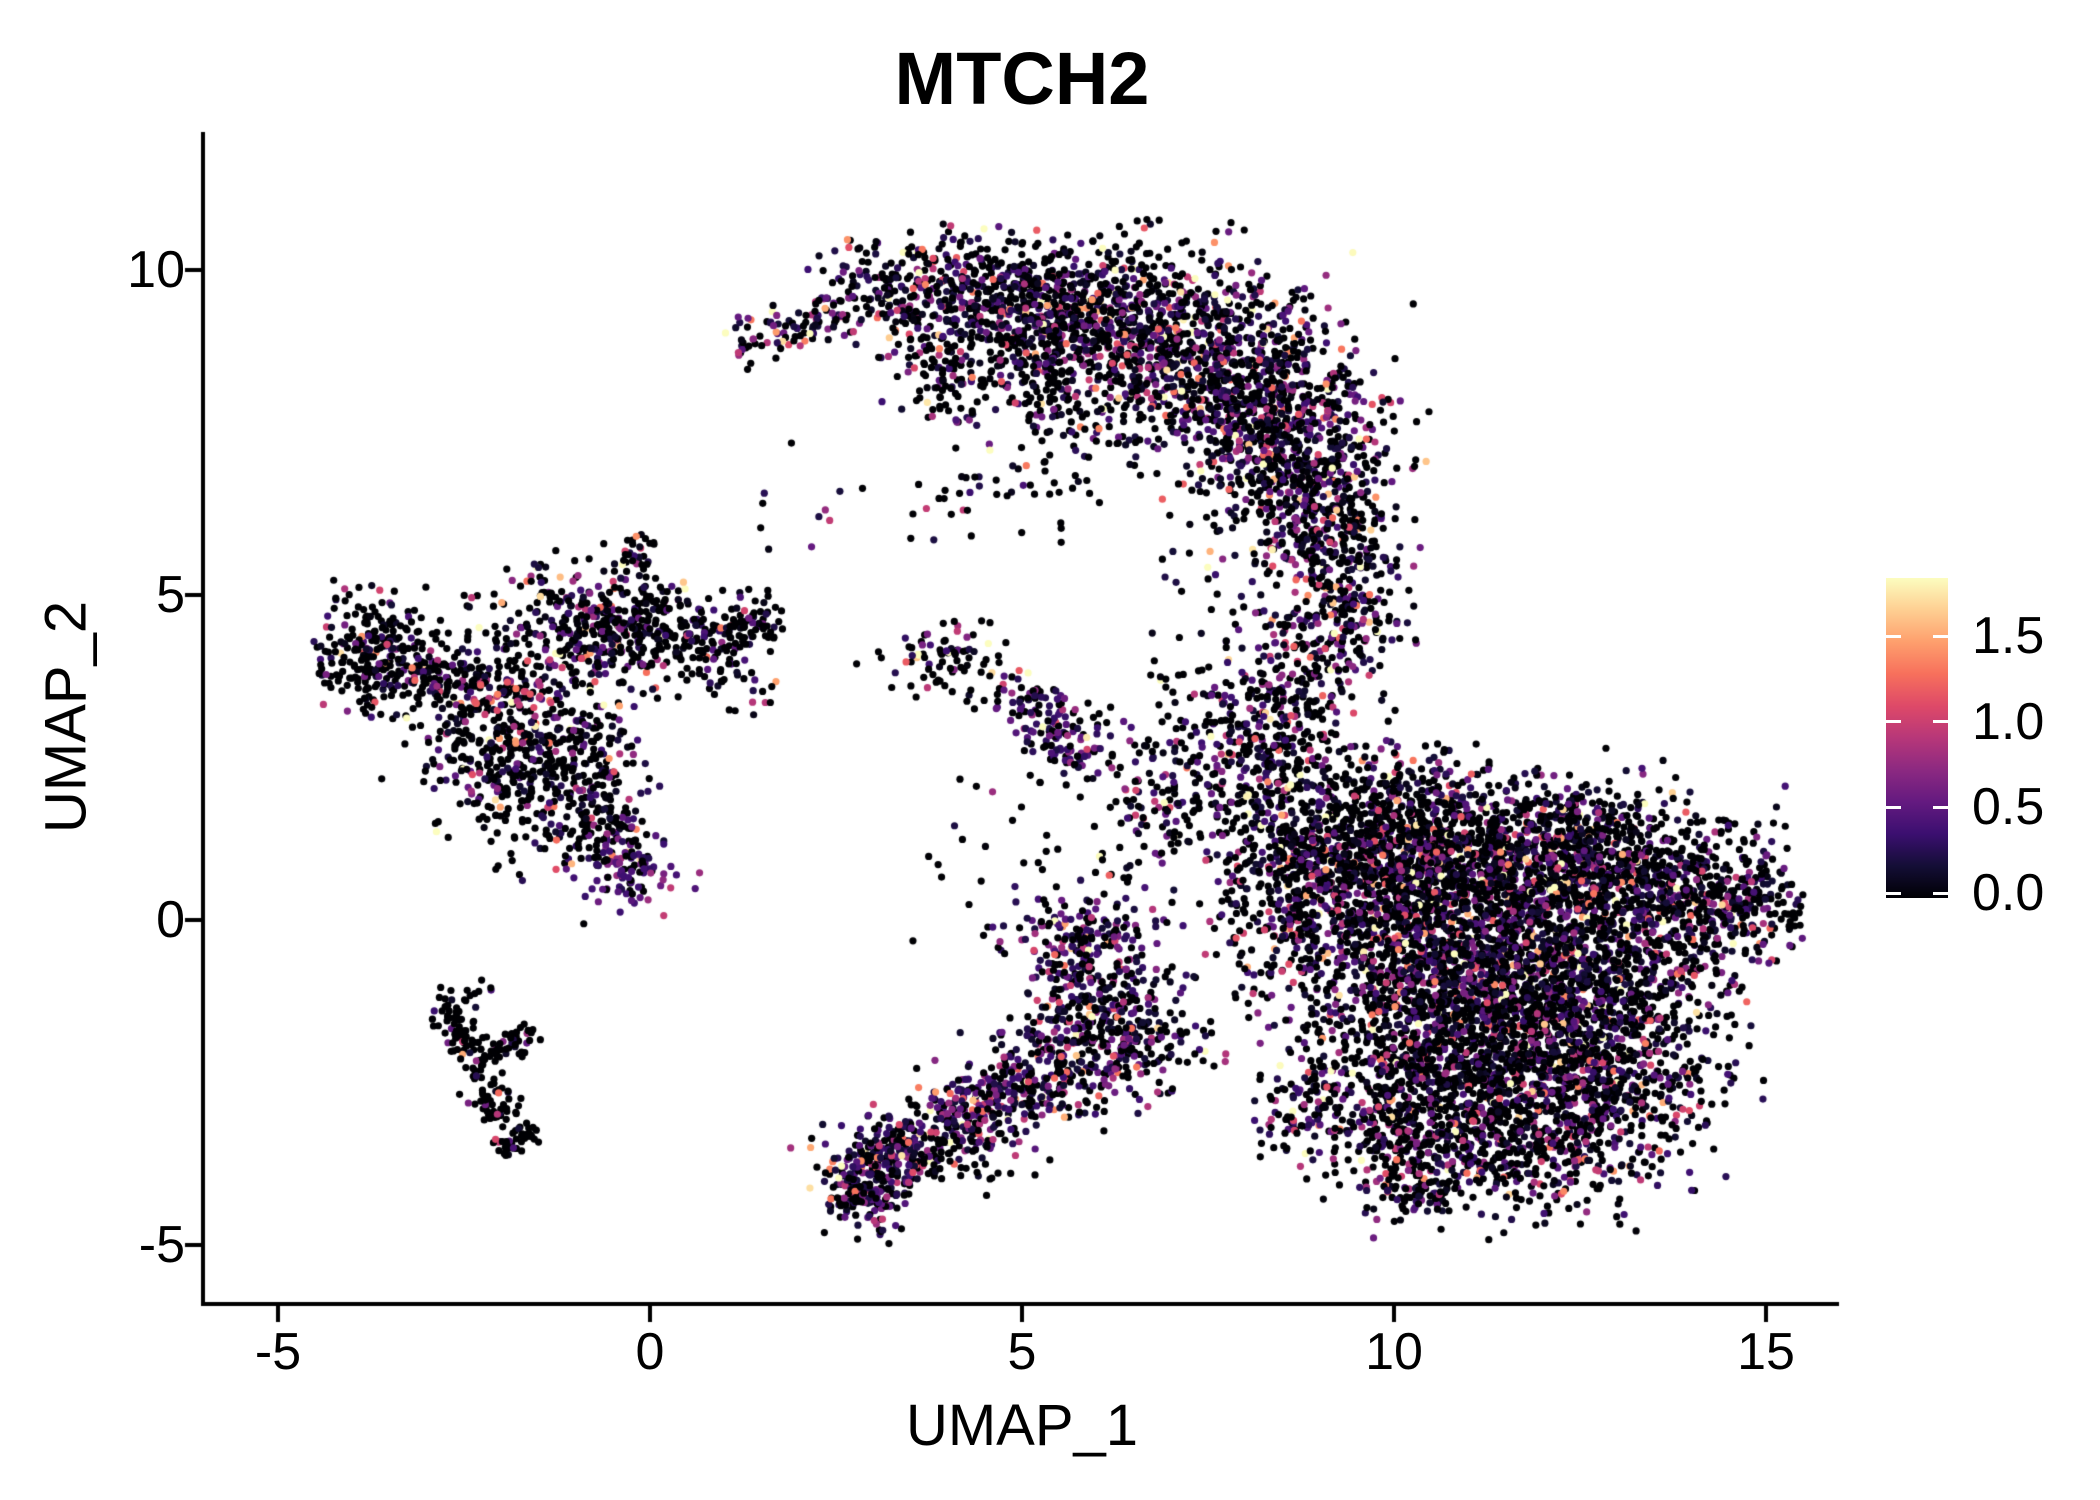 The height and width of the screenshot is (1500, 2100). Describe the element at coordinates (2008, 721) in the screenshot. I see `colorbar-tick-label: 1.0` at that location.